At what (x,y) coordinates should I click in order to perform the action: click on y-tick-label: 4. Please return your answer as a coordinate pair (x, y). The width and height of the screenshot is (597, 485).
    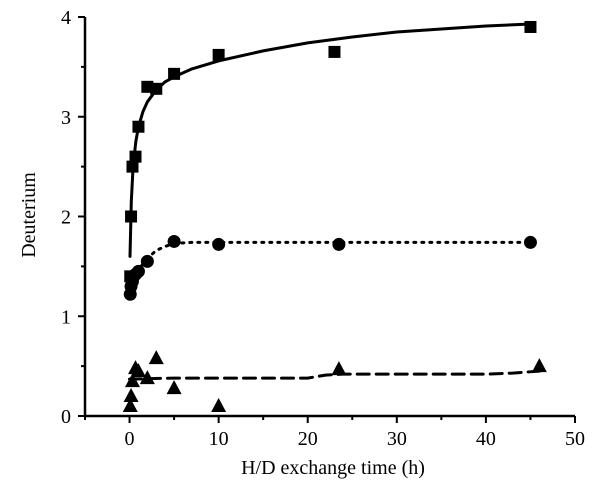
    Looking at the image, I should click on (66, 18).